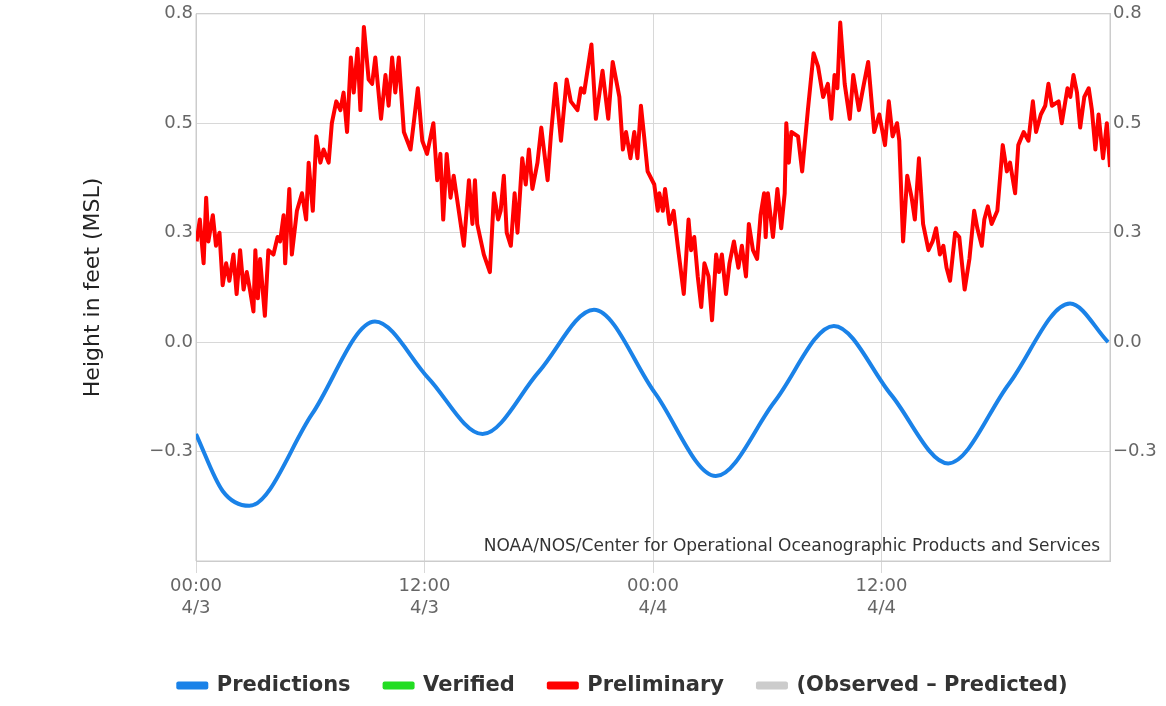 Image resolution: width=1166 pixels, height=706 pixels. What do you see at coordinates (171, 450) in the screenshot?
I see `y-tick-label: −0.3` at bounding box center [171, 450].